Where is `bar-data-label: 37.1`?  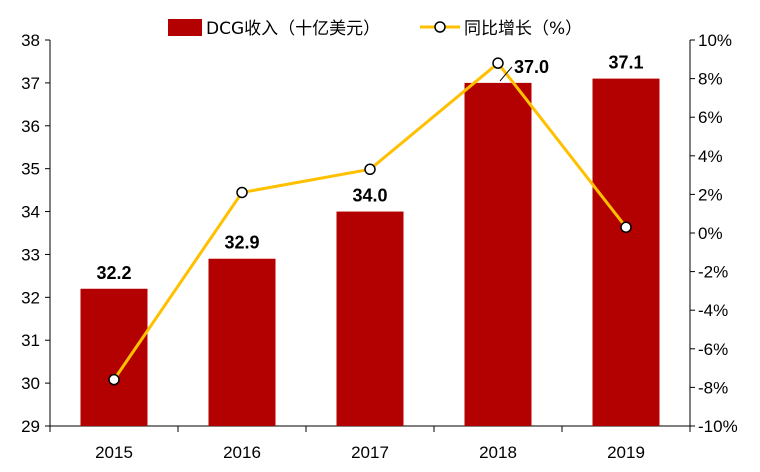 bar-data-label: 37.1 is located at coordinates (625, 63).